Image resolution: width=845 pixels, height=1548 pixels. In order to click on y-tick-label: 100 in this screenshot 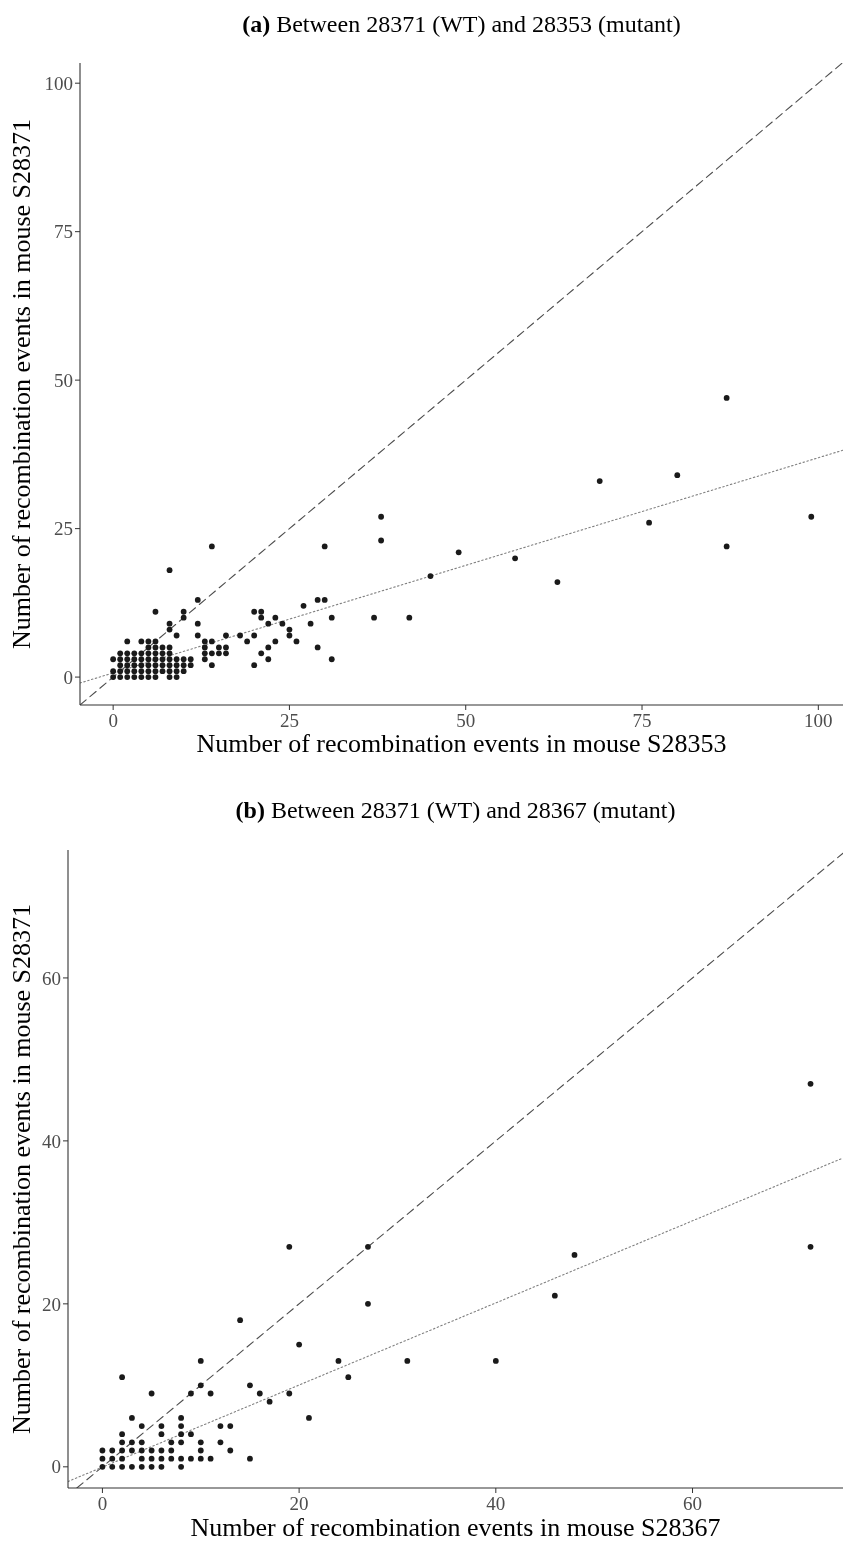, I will do `click(58, 83)`.